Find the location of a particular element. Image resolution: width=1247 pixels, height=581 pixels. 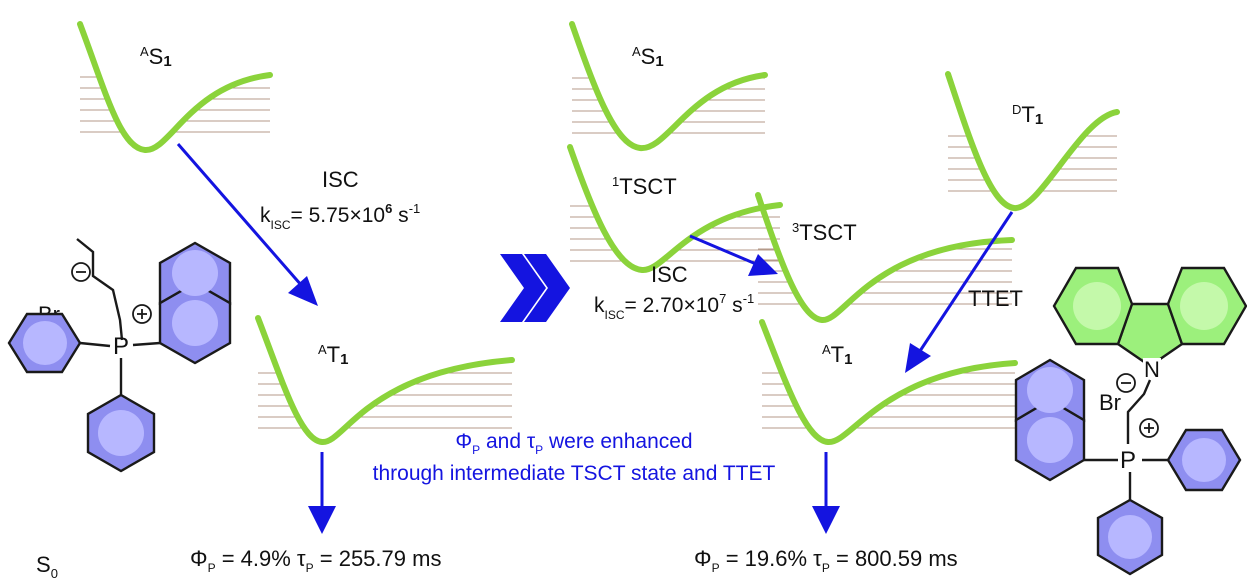

isc-arrow-right is located at coordinates (733, 255).